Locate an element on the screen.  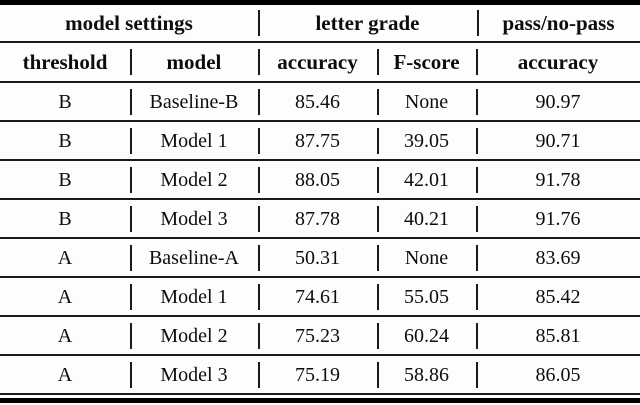
table-row: B Model 1 87.75 39.05 90.71 is located at coordinates (320, 140).